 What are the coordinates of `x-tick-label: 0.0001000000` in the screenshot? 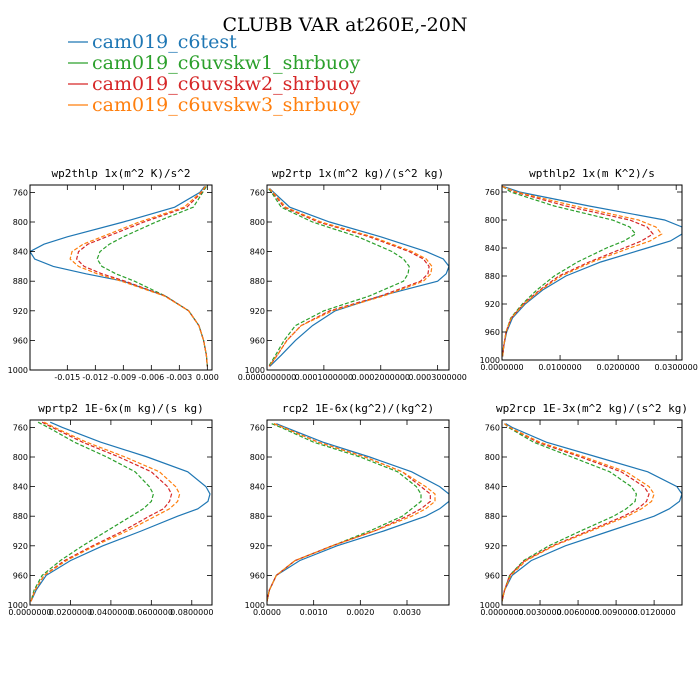 It's located at (324, 377).